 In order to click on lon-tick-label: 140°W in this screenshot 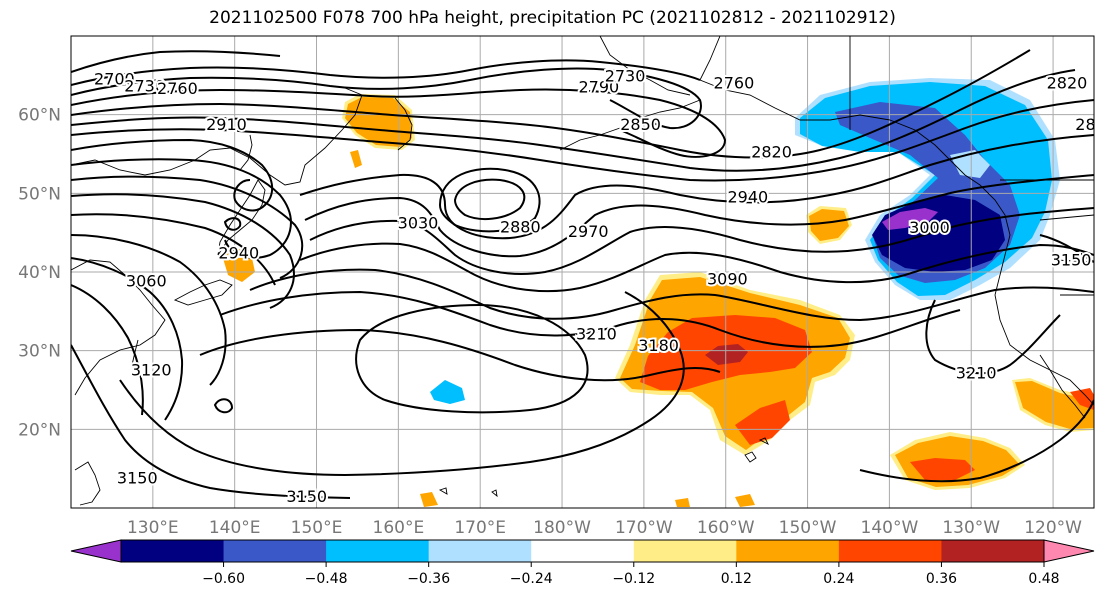, I will do `click(890, 528)`.